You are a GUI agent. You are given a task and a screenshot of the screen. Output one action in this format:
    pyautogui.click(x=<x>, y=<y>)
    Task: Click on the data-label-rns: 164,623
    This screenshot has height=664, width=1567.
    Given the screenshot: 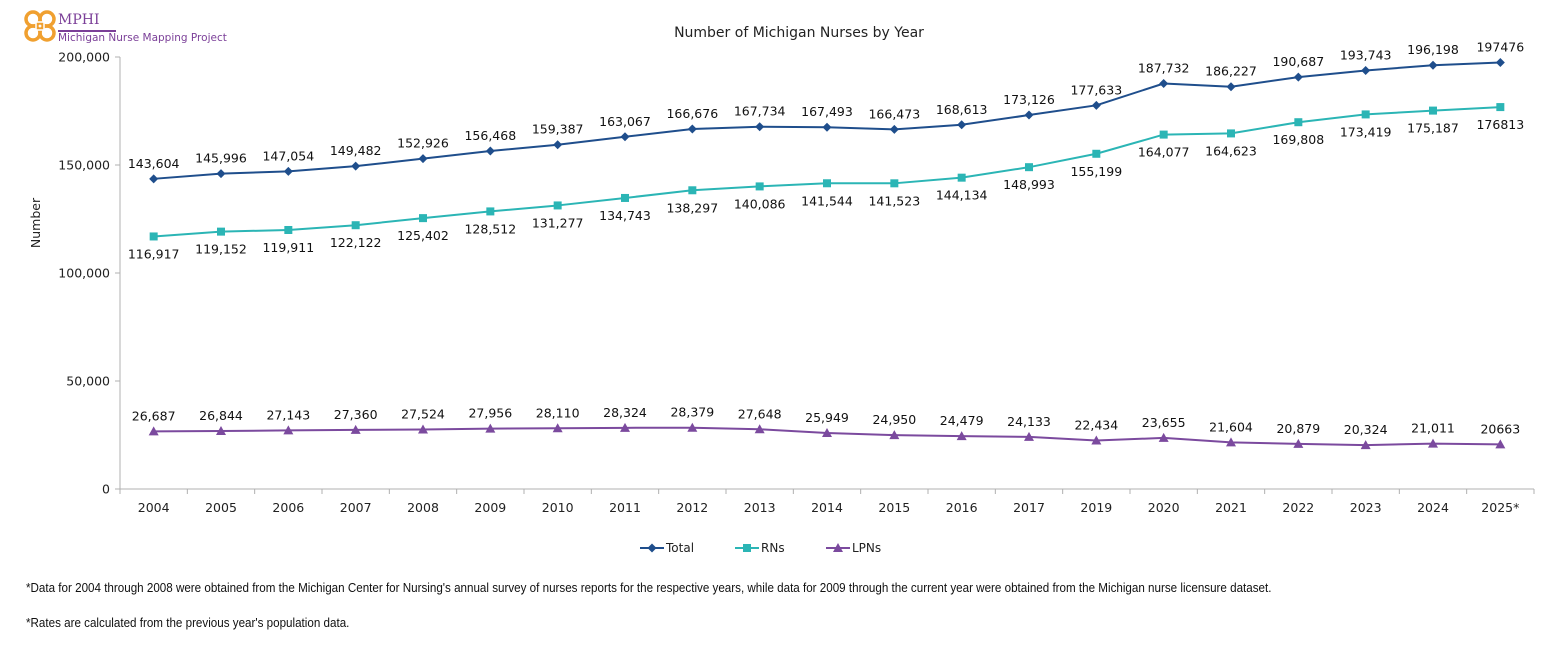 What is the action you would take?
    pyautogui.click(x=1231, y=150)
    